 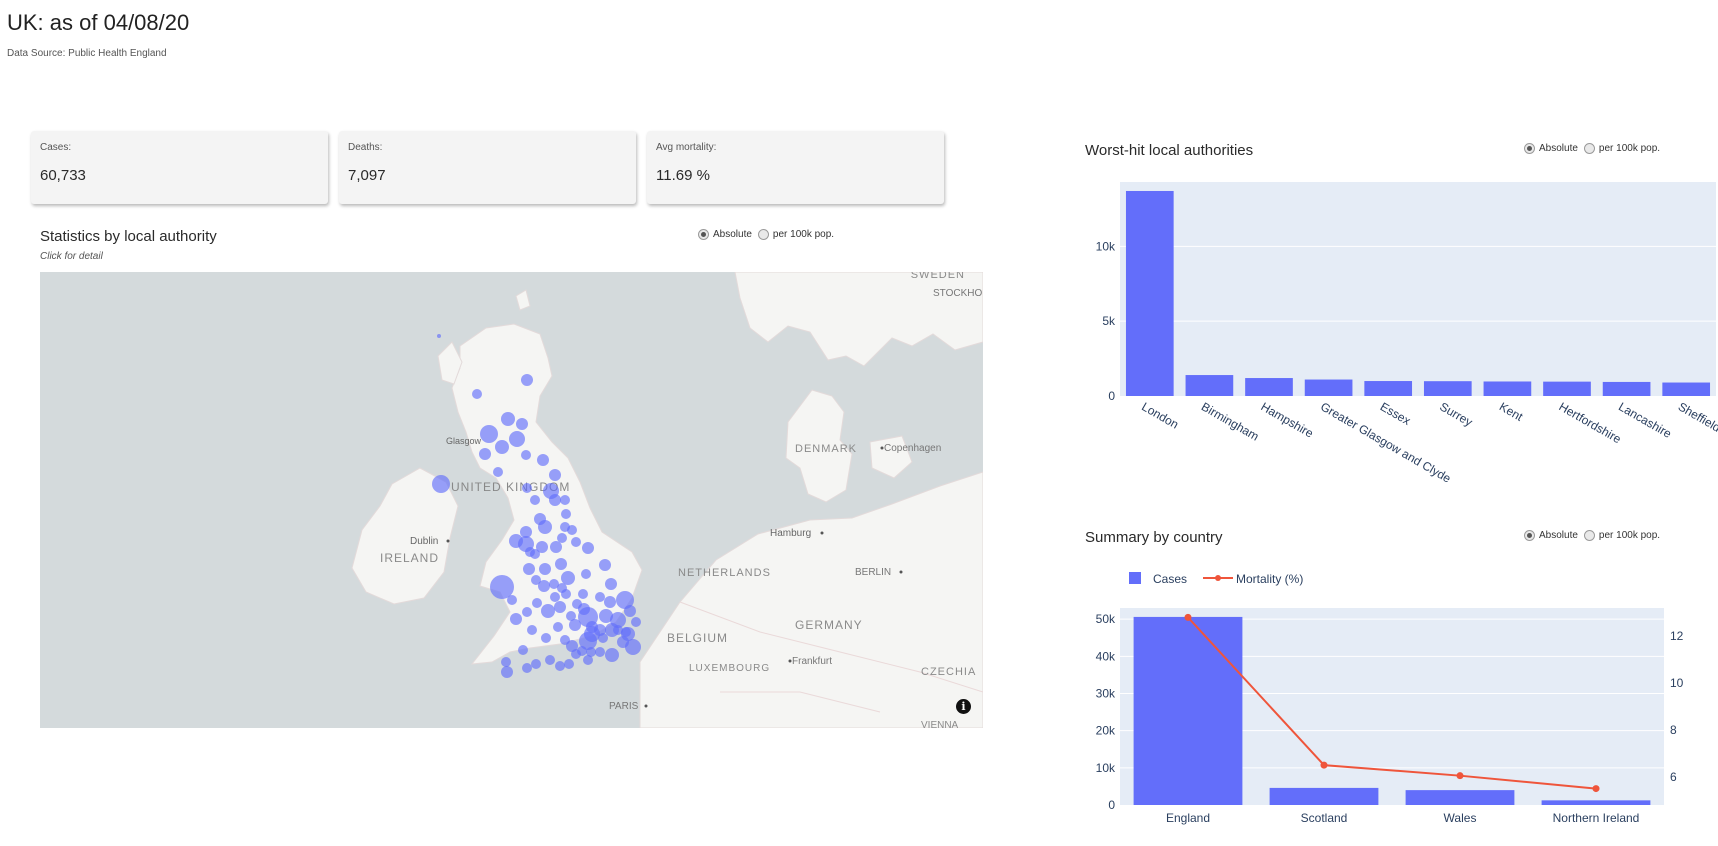 I want to click on map-radio-per100k: per 100k pop., so click(x=795, y=234).